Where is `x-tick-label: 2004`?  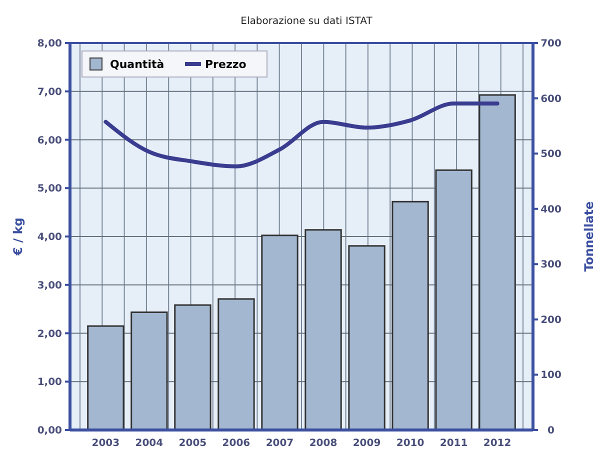 x-tick-label: 2004 is located at coordinates (149, 443).